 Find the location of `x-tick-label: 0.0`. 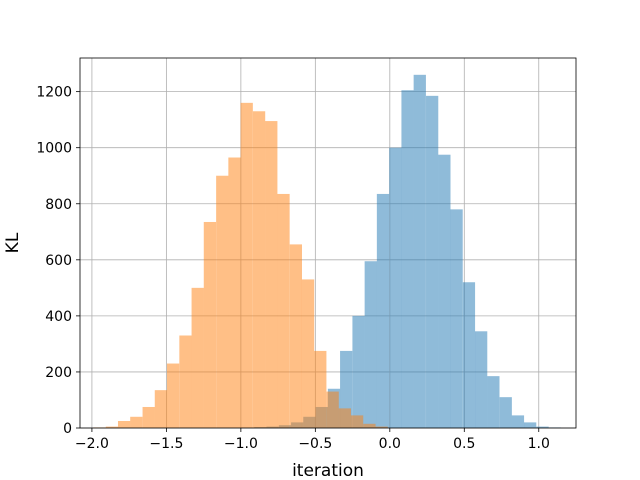

x-tick-label: 0.0 is located at coordinates (390, 444).